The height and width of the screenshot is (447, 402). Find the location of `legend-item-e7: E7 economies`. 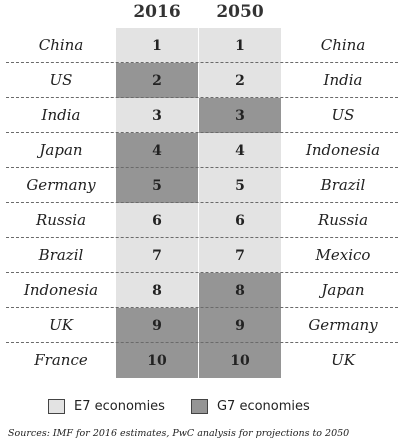

legend-item-e7: E7 economies is located at coordinates (106, 406).